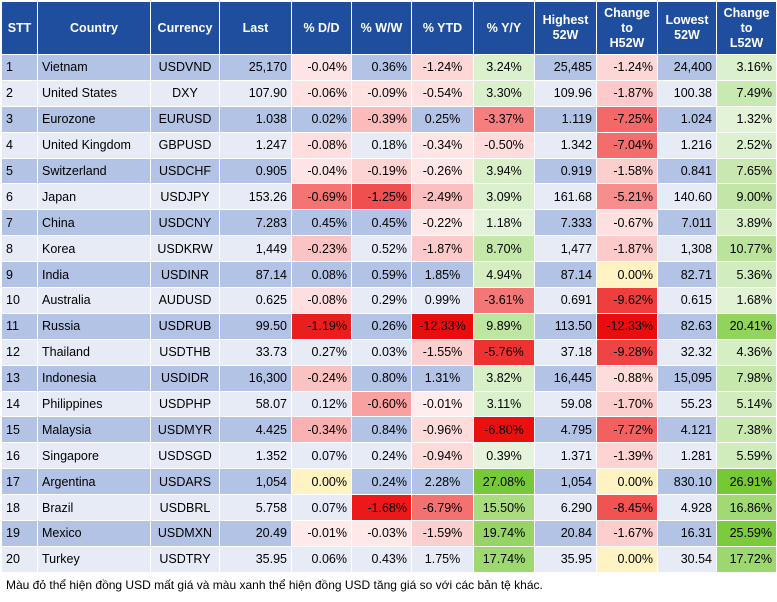 The height and width of the screenshot is (602, 777). What do you see at coordinates (746, 456) in the screenshot?
I see `cell-change-to-l52w: 5.59%` at bounding box center [746, 456].